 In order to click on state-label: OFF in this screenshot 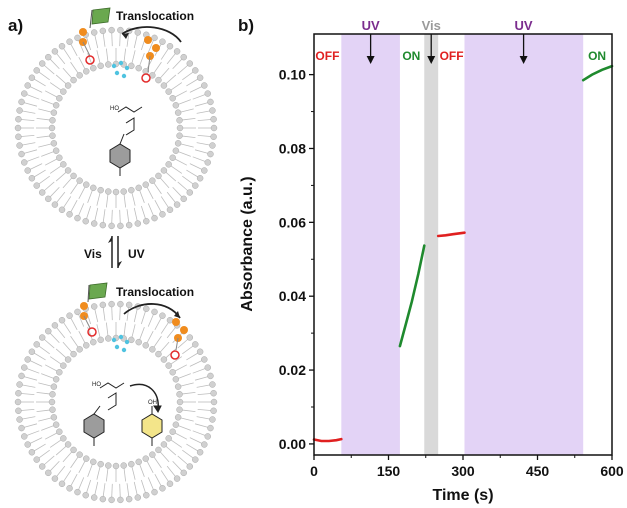, I will do `click(452, 56)`.